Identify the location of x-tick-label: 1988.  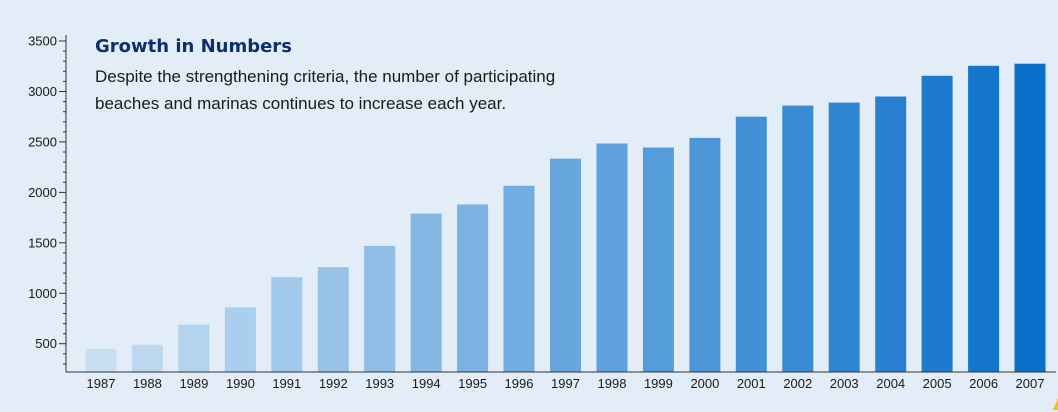
(147, 383).